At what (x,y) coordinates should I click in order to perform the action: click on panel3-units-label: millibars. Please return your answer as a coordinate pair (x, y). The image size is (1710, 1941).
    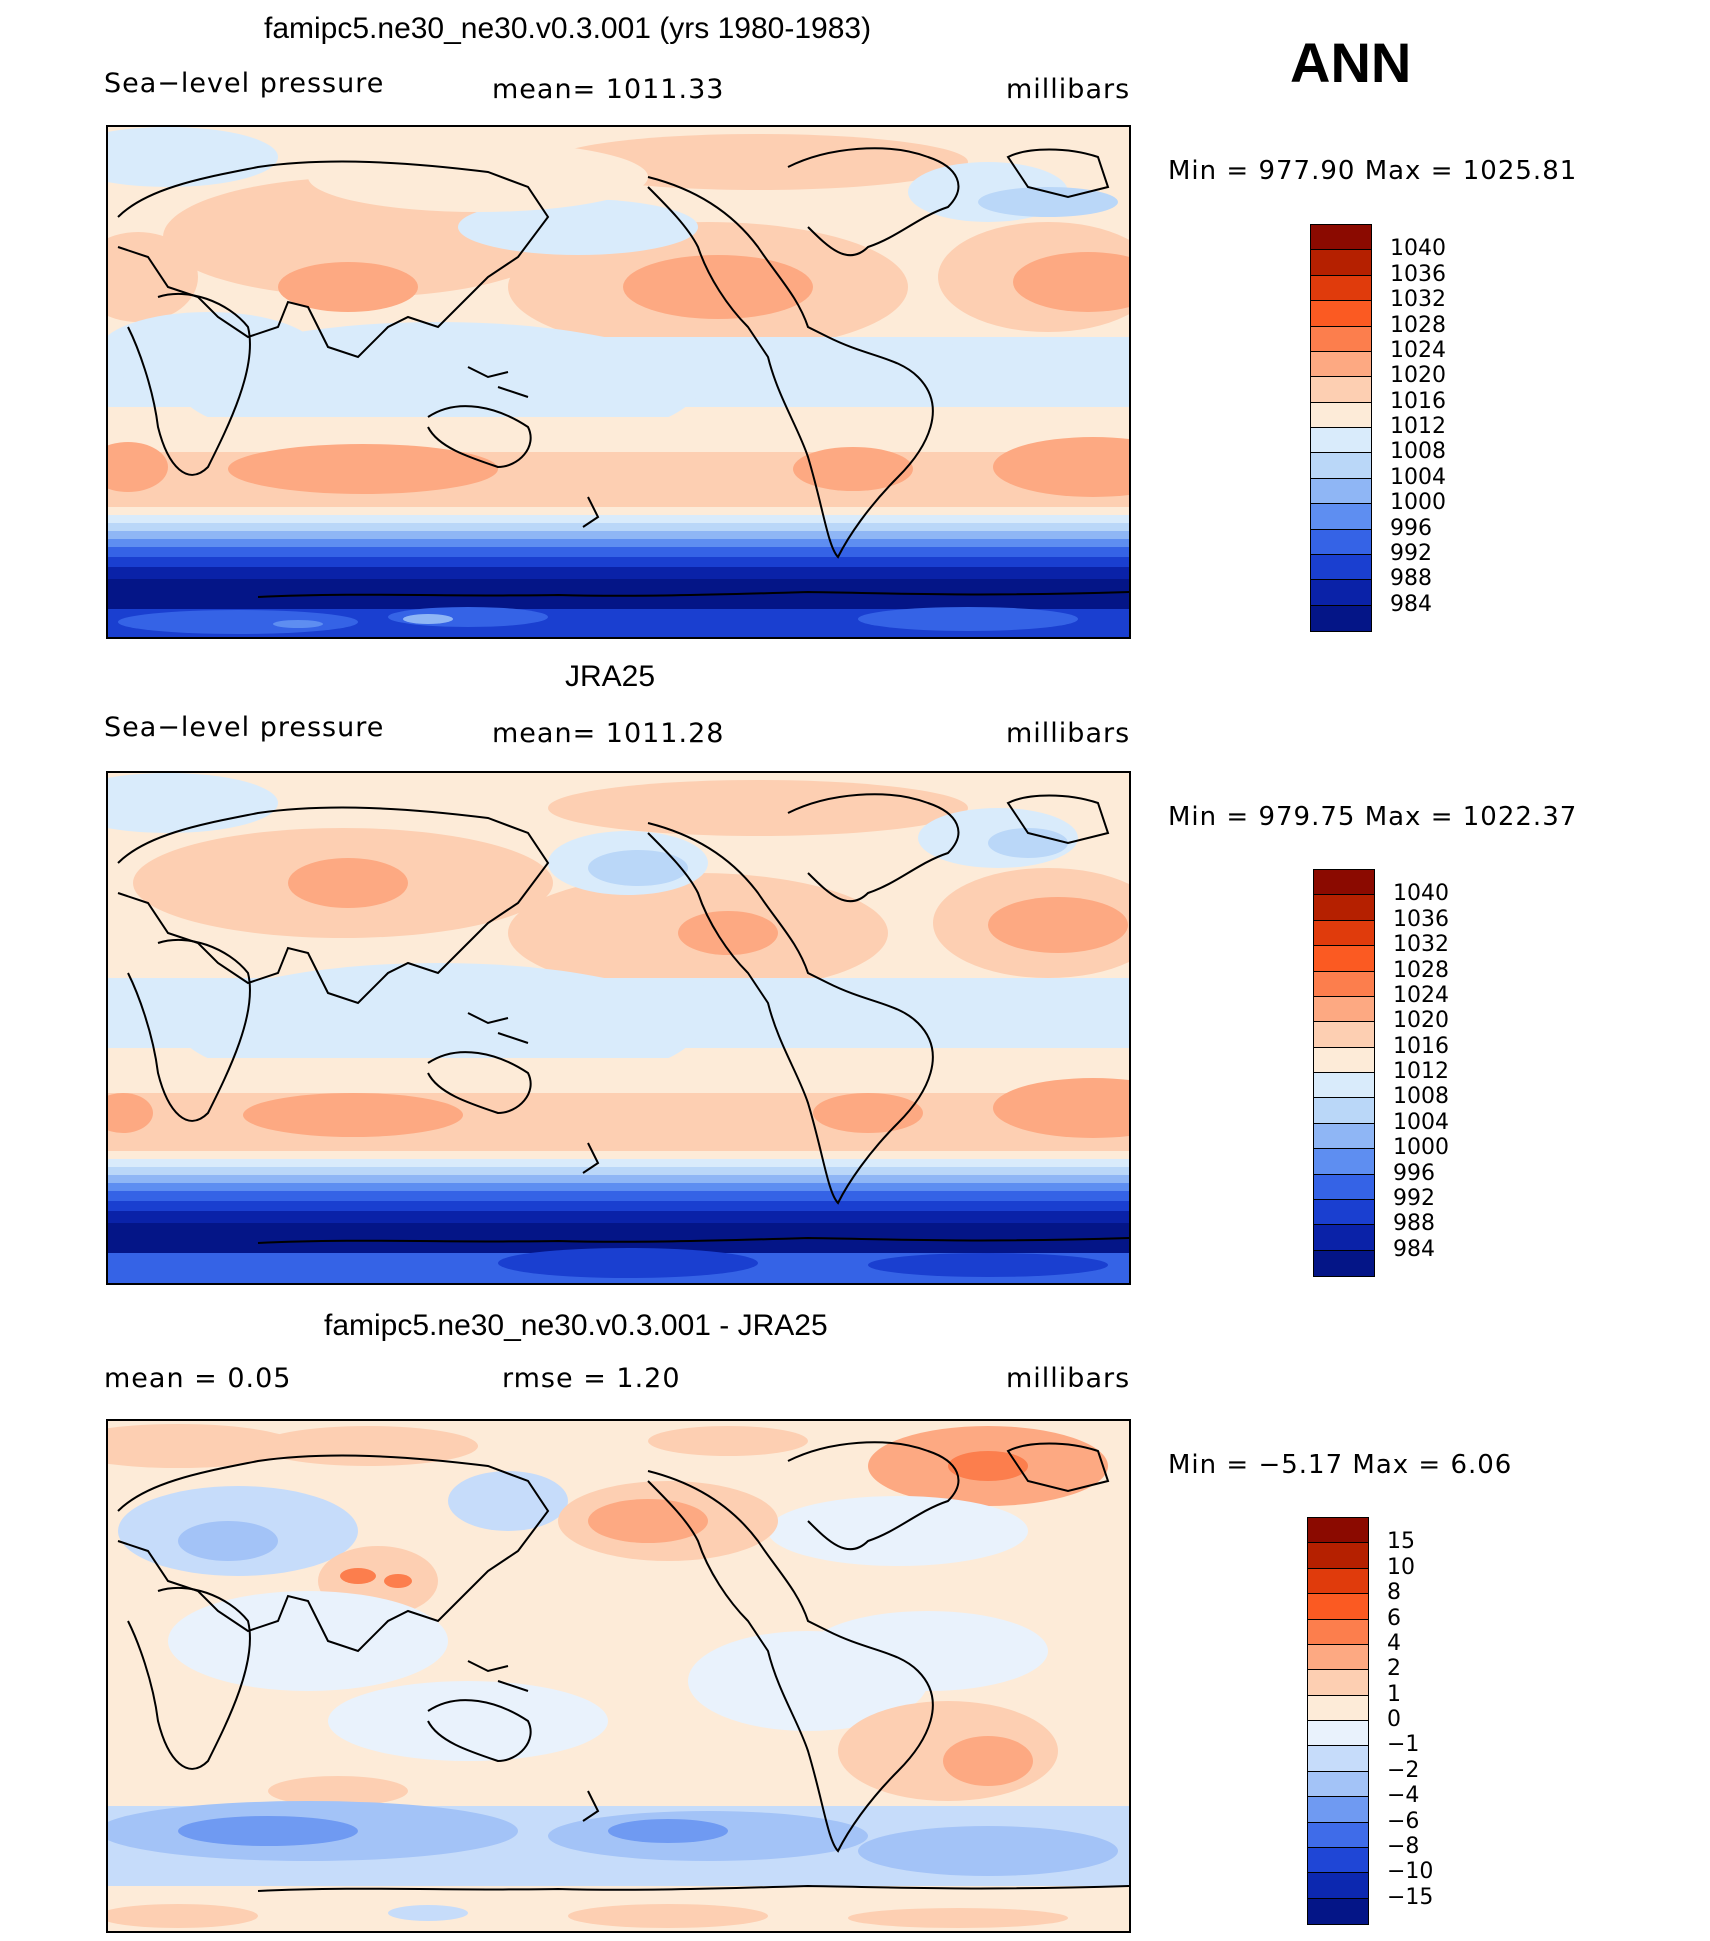
    Looking at the image, I should click on (1068, 1378).